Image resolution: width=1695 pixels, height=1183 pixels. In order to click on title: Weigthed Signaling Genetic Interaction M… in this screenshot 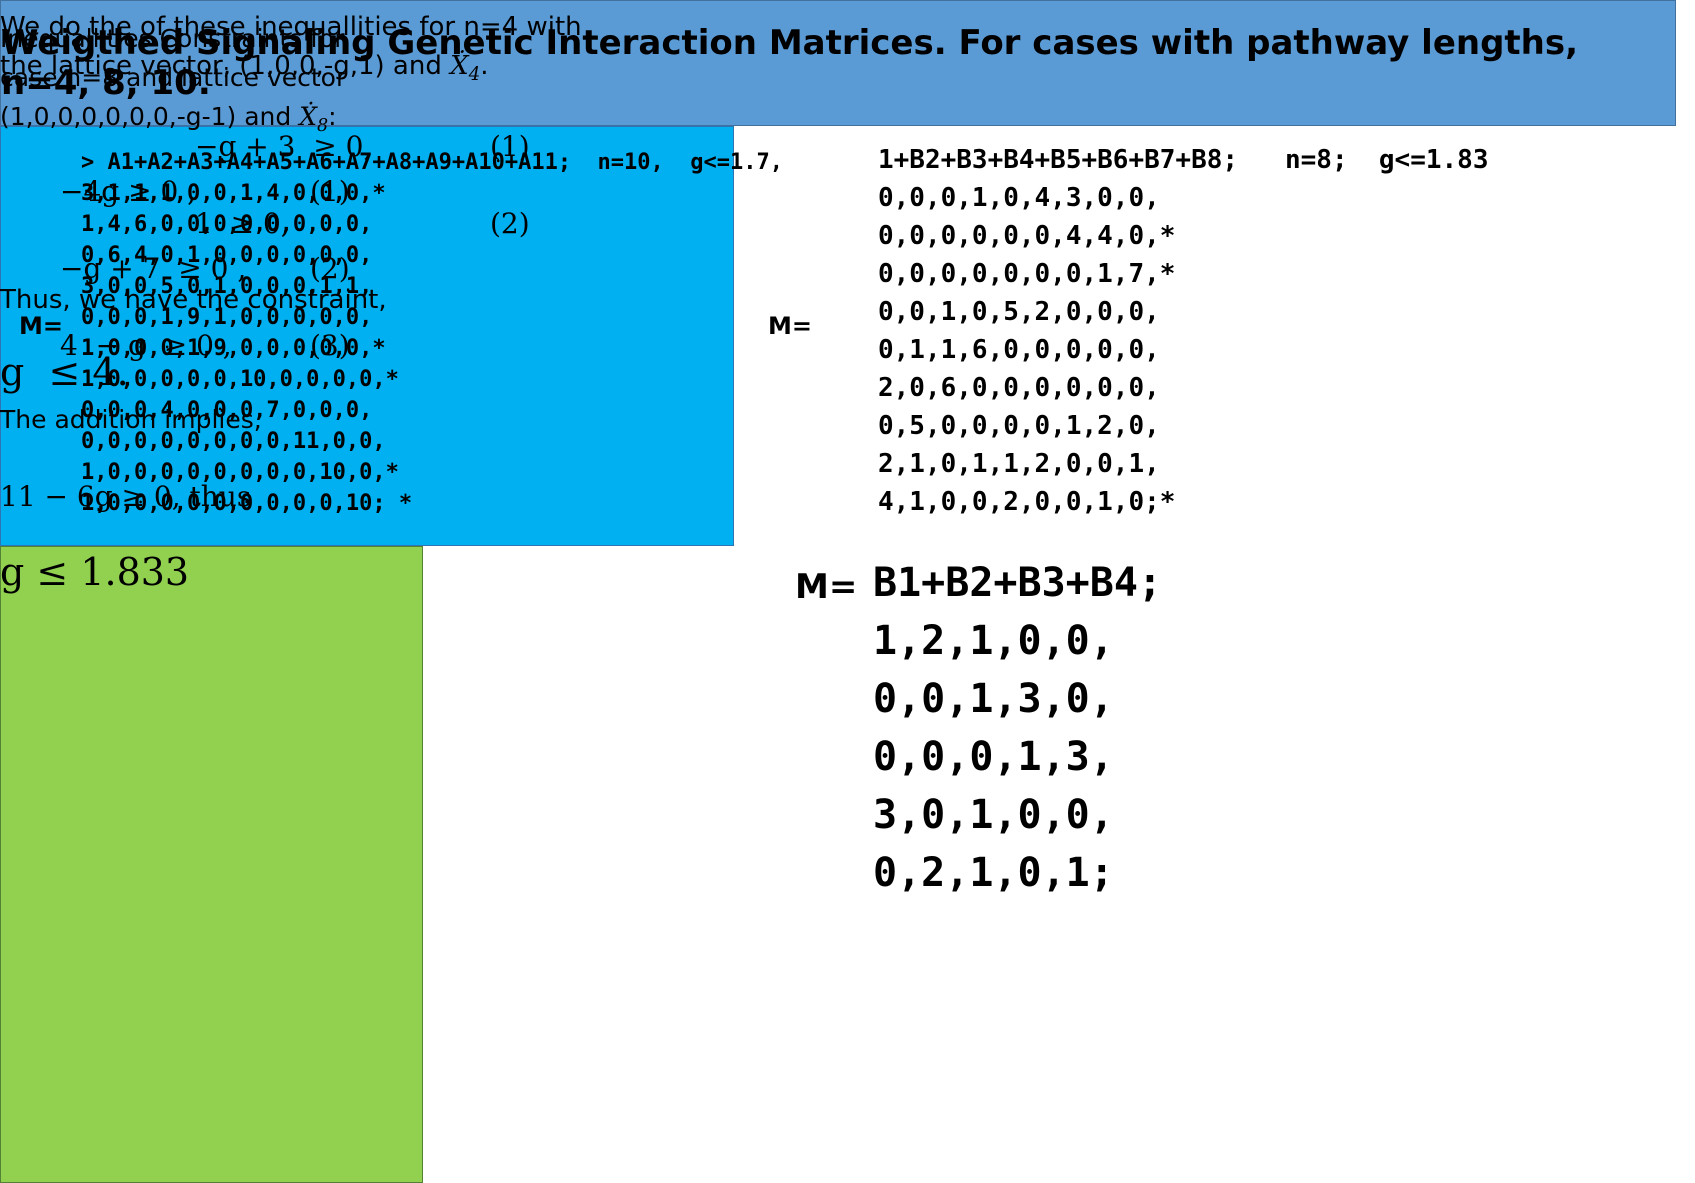, I will do `click(790, 63)`.